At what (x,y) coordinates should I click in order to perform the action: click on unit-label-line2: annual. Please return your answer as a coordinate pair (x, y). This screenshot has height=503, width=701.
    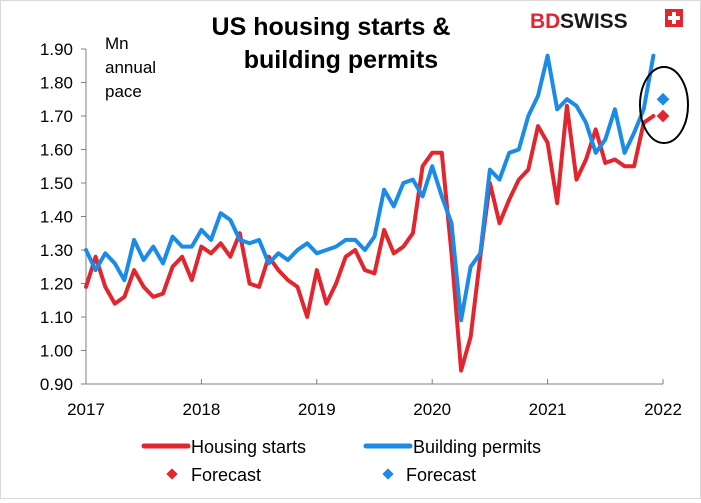
    Looking at the image, I should click on (130, 67).